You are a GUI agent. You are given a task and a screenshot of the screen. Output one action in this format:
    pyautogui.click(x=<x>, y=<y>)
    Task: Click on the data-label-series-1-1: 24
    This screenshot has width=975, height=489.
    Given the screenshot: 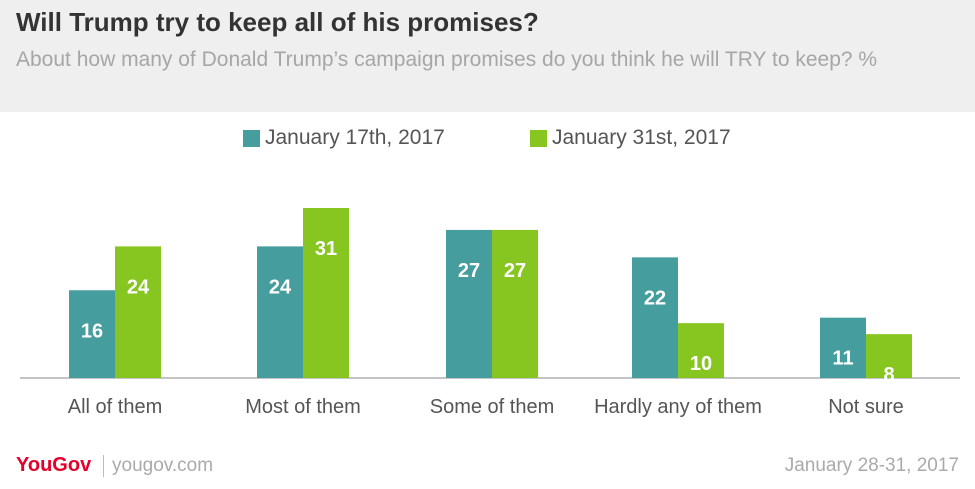 What is the action you would take?
    pyautogui.click(x=280, y=287)
    